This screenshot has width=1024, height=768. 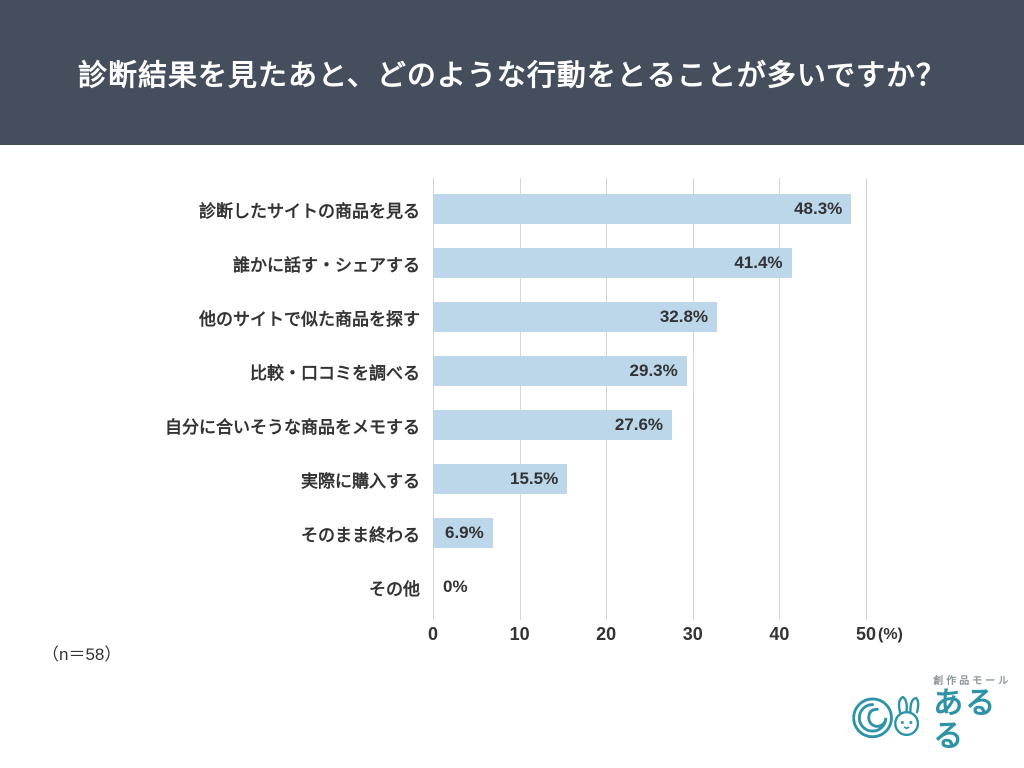 What do you see at coordinates (758, 262) in the screenshot?
I see `value-label: 41.4%` at bounding box center [758, 262].